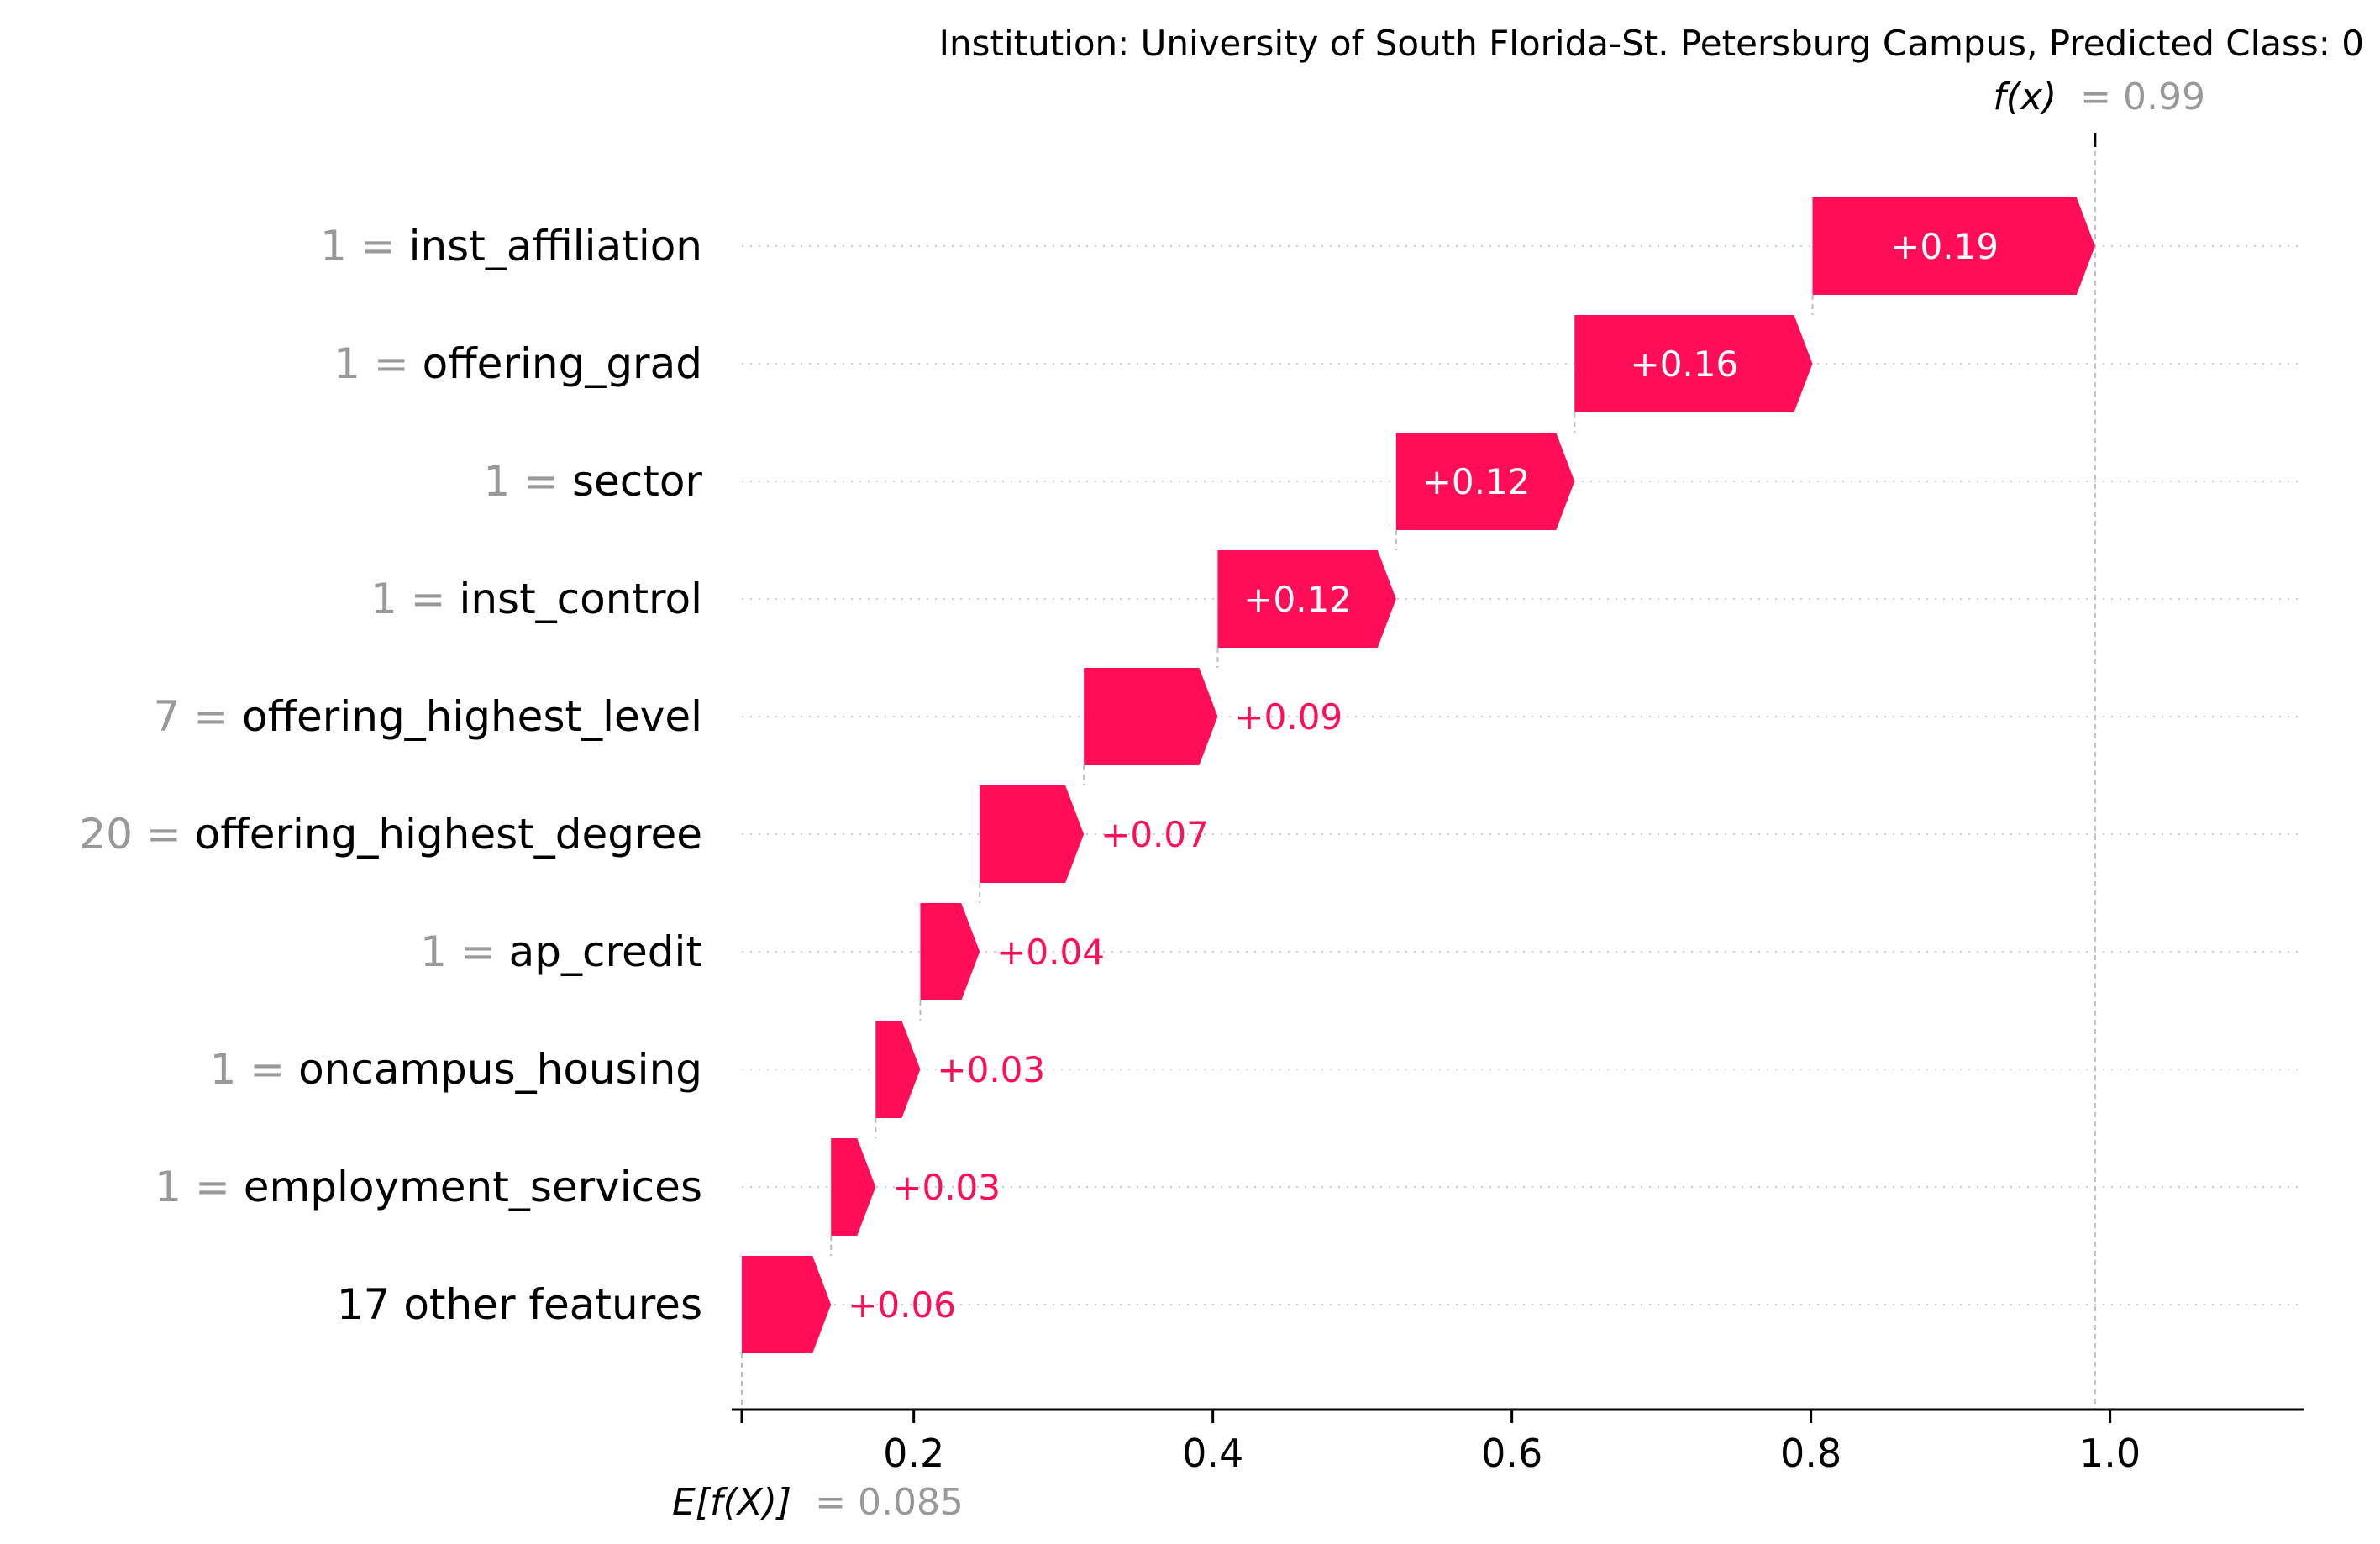 The width and height of the screenshot is (2380, 1544). What do you see at coordinates (473, 1187) in the screenshot?
I see `feature-name: employment_services` at bounding box center [473, 1187].